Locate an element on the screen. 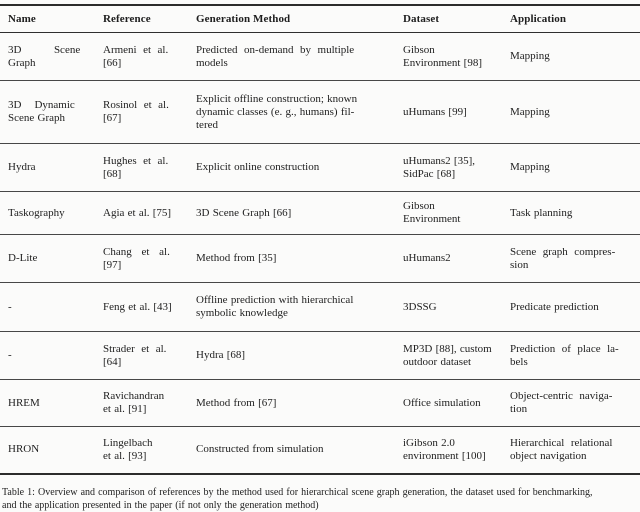 The width and height of the screenshot is (640, 512). cell-application: Task planning is located at coordinates (571, 213).